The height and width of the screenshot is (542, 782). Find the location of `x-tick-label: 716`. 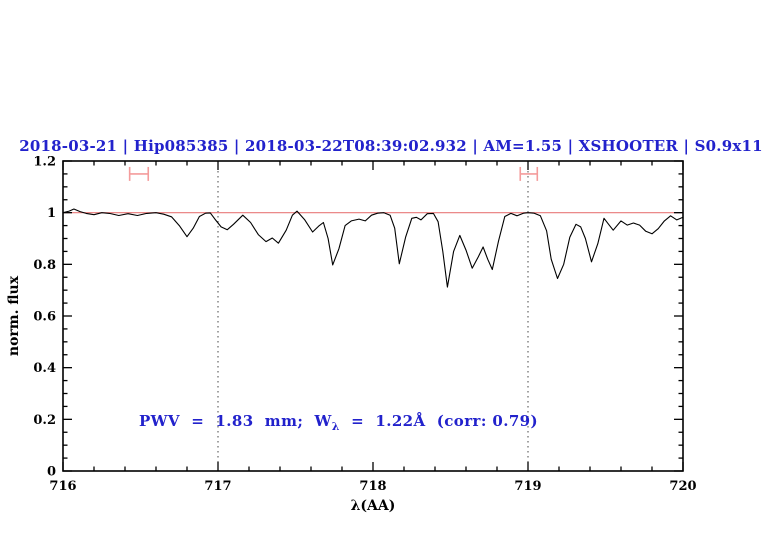

x-tick-label: 716 is located at coordinates (62, 486).